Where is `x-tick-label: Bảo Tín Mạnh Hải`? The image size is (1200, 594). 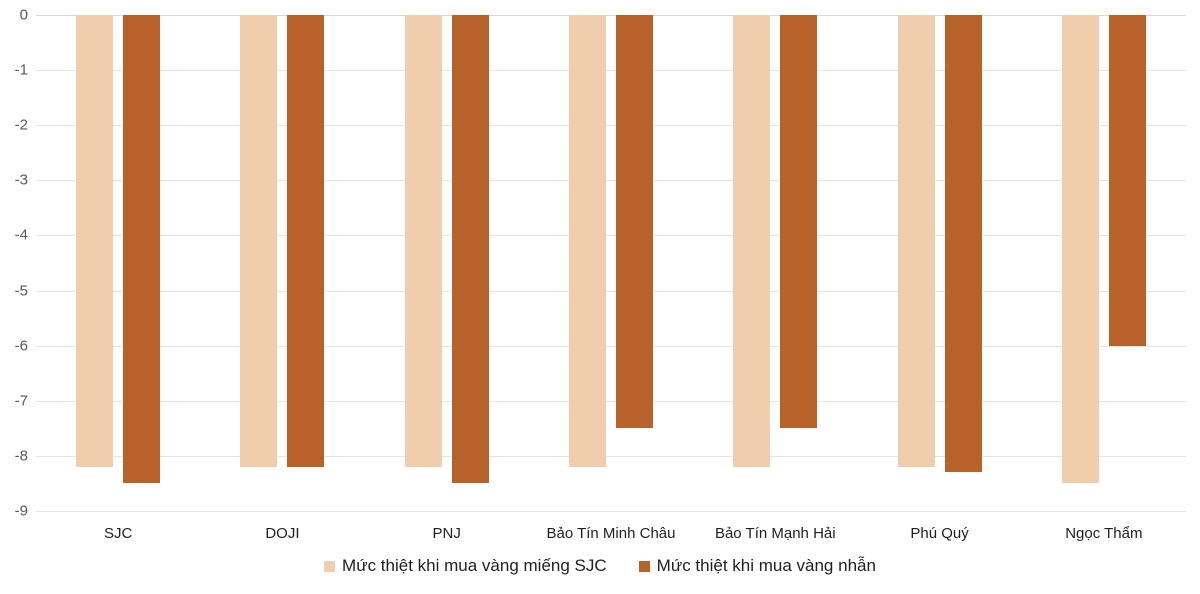 x-tick-label: Bảo Tín Mạnh Hải is located at coordinates (775, 533).